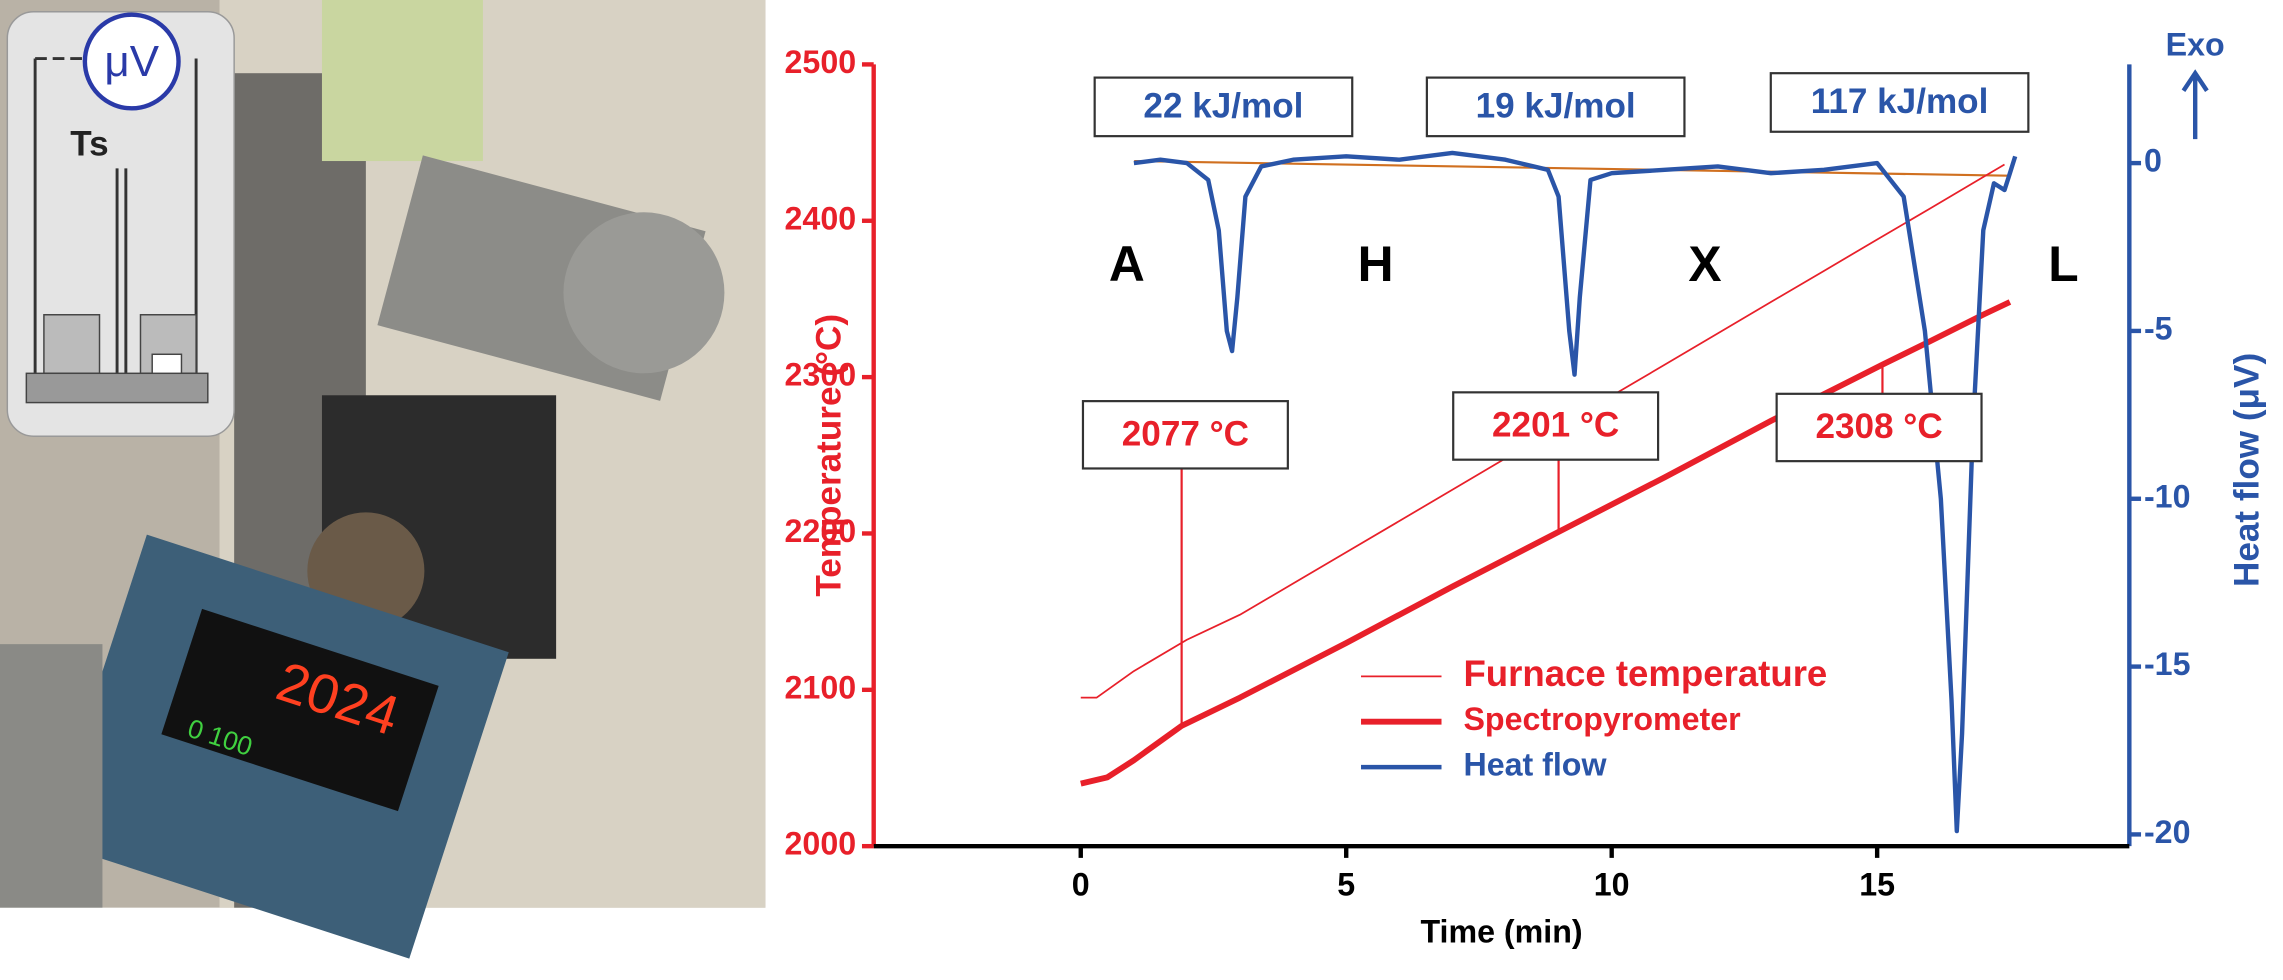 This screenshot has height=980, width=2283. I want to click on y2-axis-label: Heat flow (μV), so click(2247, 470).